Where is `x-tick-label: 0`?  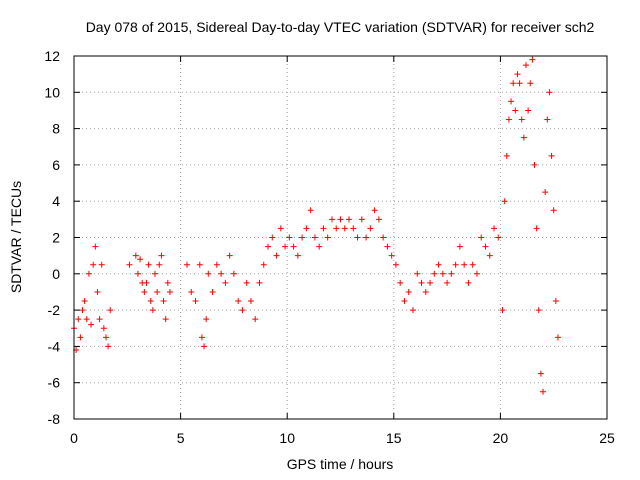 x-tick-label: 0 is located at coordinates (74, 438).